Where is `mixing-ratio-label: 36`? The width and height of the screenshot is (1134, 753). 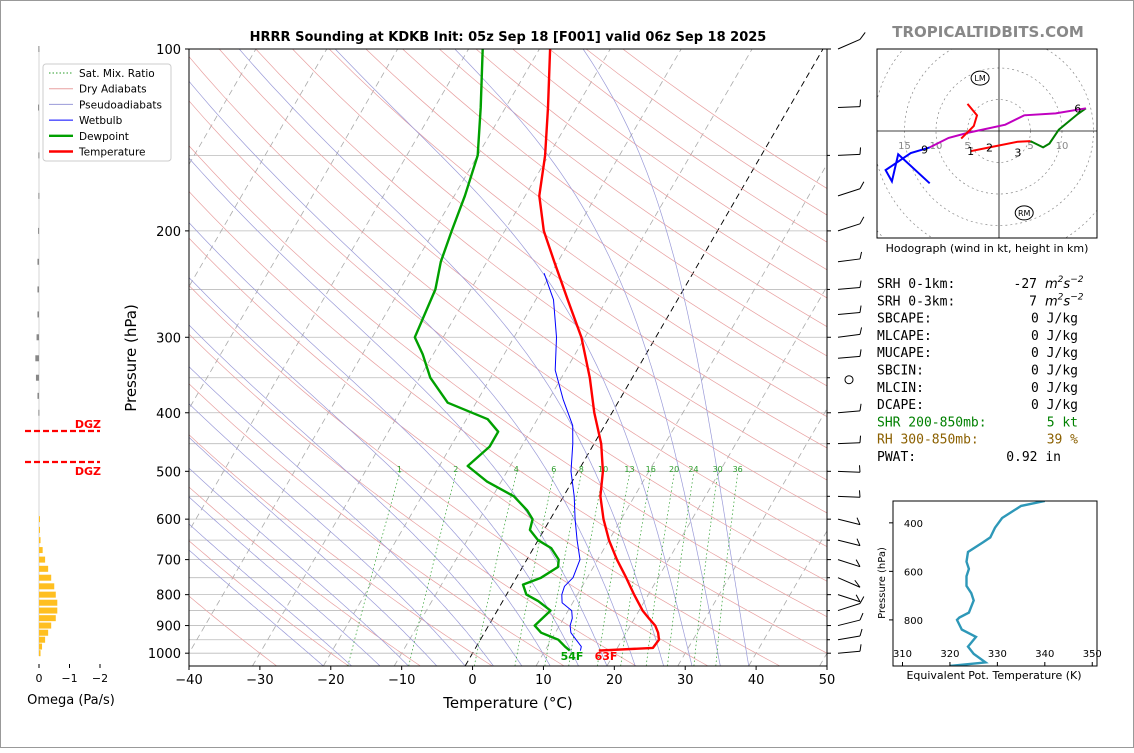
mixing-ratio-label: 36 is located at coordinates (738, 469).